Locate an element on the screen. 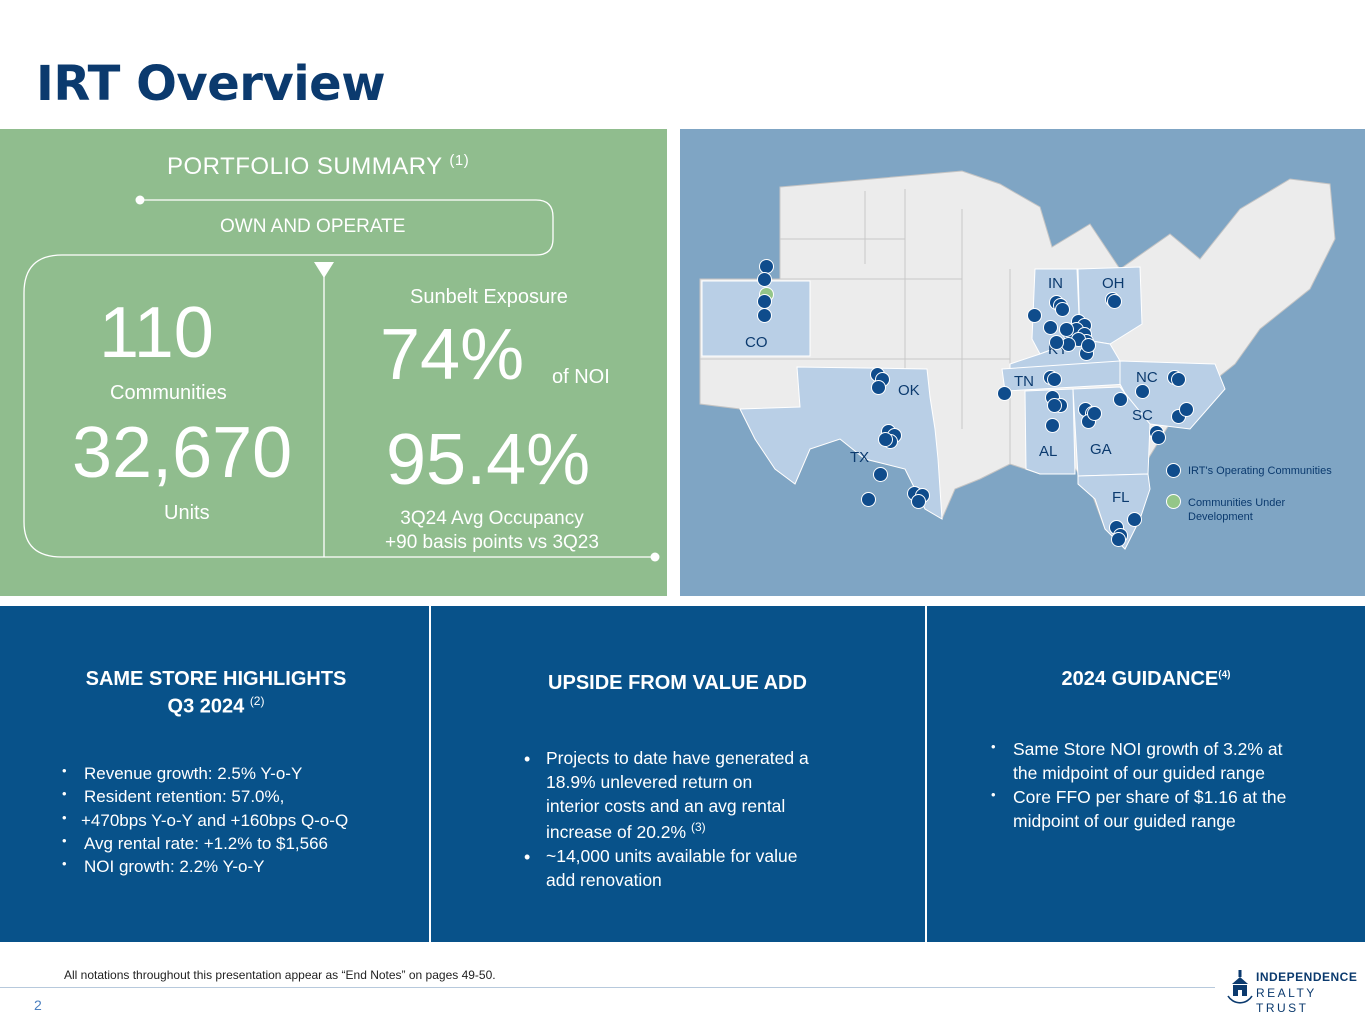 This screenshot has height=1027, width=1365. state-label-oh: OH is located at coordinates (1113, 283).